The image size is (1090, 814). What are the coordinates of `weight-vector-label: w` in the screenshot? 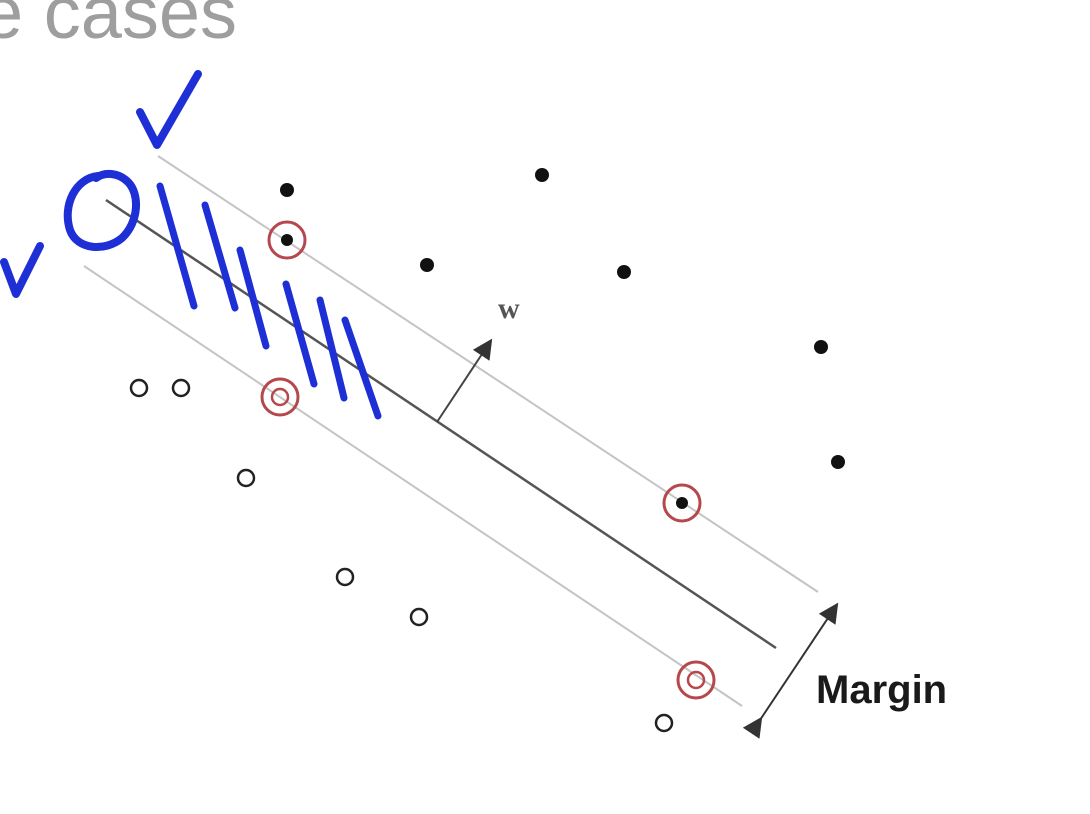 It's located at (509, 308).